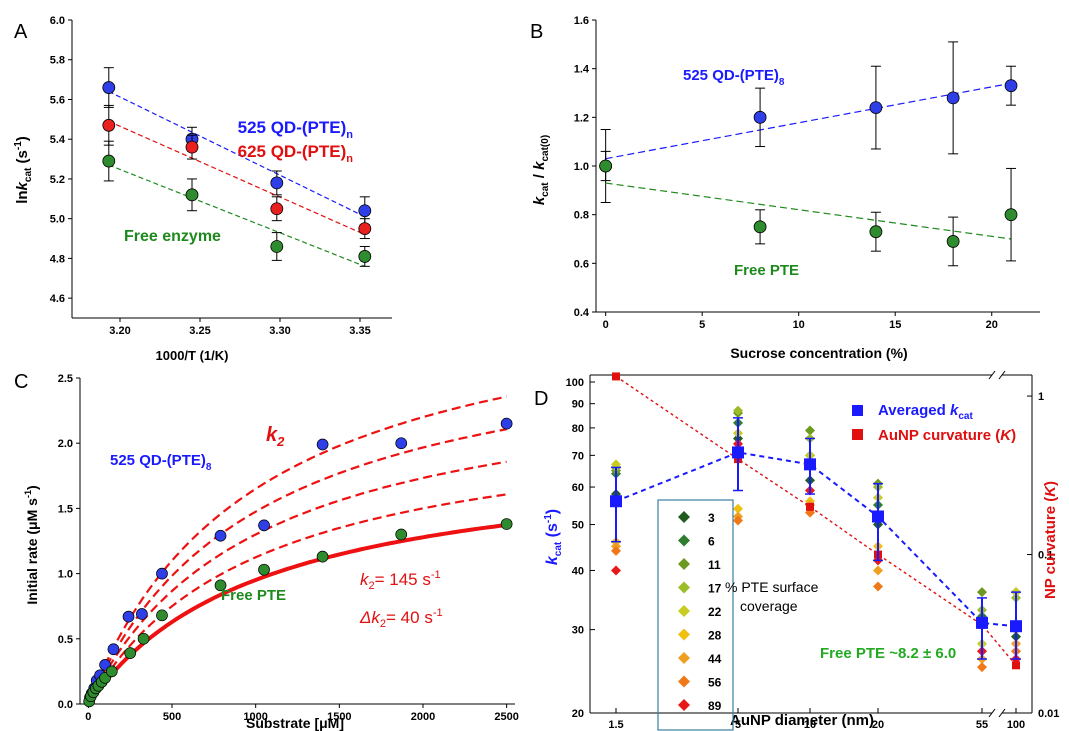 This screenshot has height=731, width=1069. I want to click on legend-marker-curvature, so click(857, 434).